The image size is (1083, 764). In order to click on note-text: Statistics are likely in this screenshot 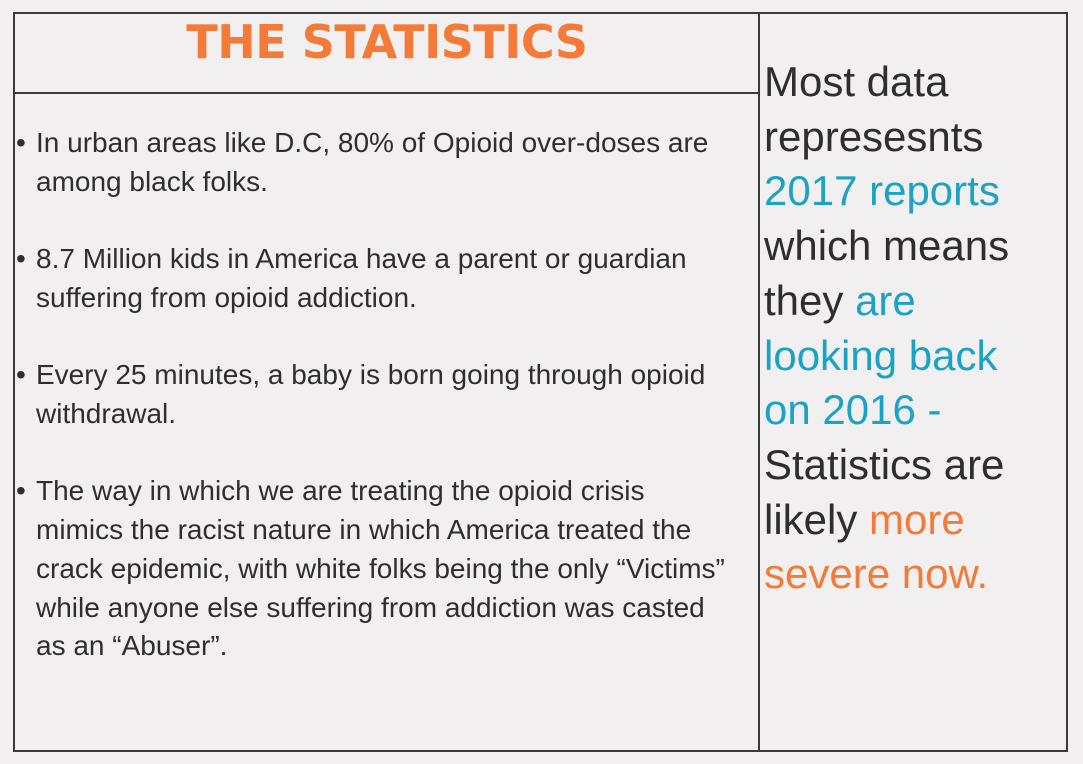, I will do `click(884, 491)`.